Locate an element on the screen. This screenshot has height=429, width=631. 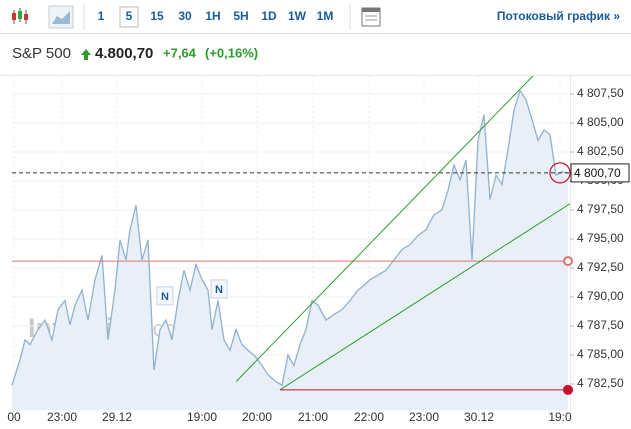
y-tick-label: 4 795,00 is located at coordinates (600, 238).